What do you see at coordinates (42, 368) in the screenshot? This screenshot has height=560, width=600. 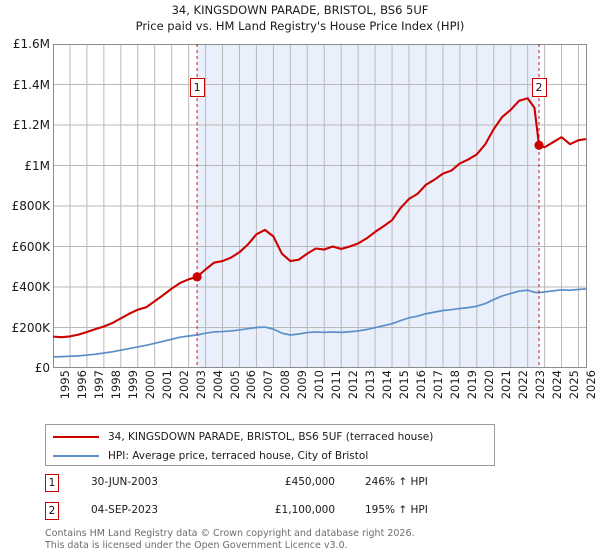 I see `y-tick-label: £0` at bounding box center [42, 368].